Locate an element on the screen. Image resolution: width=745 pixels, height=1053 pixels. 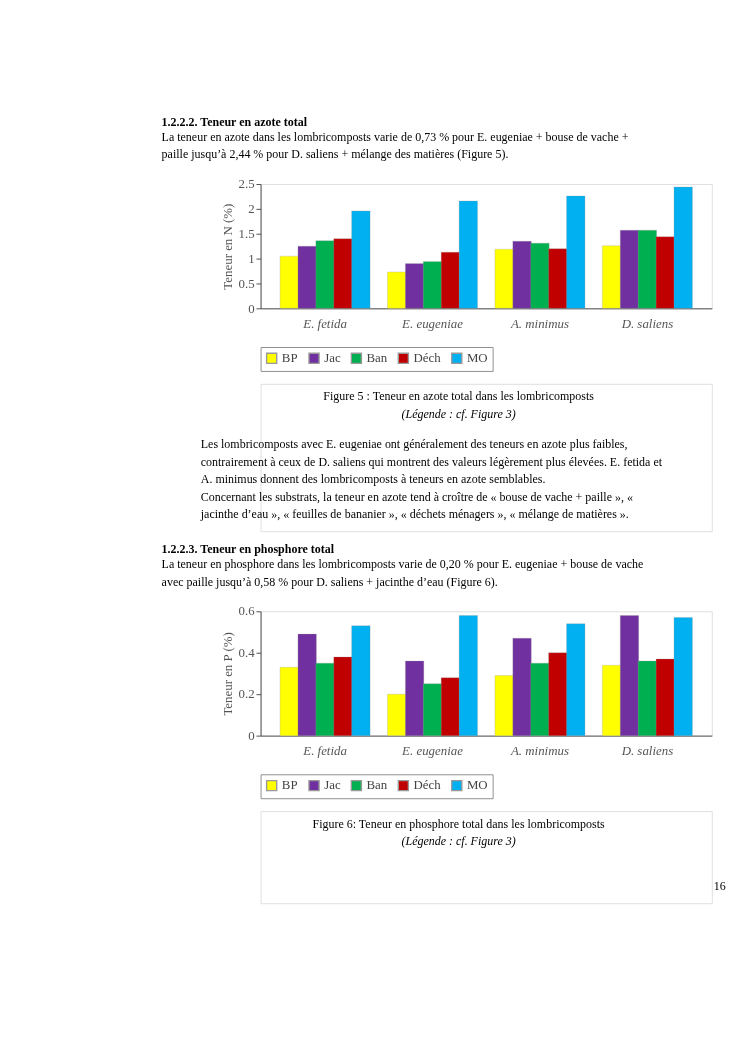
text: Concernant les substrats, la teneur en azote tend à croître de « bouse de vache + paille », « jacinthe d’eau », « feuilles de bananier », « déchets ménagers », « mélange de matières ». is located at coordinates (416, 505).